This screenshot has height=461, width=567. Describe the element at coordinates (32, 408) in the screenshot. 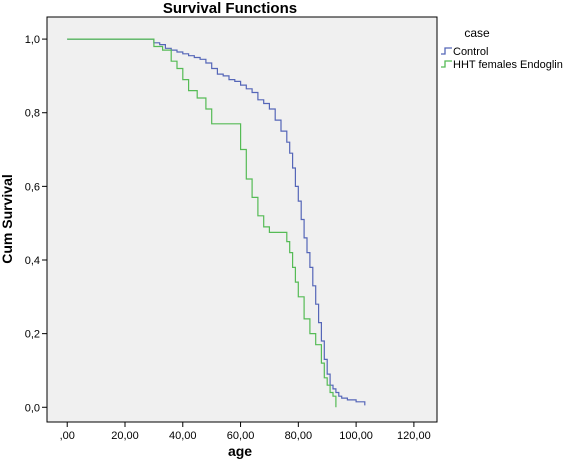

I see `y-tick-label: 0,0` at that location.